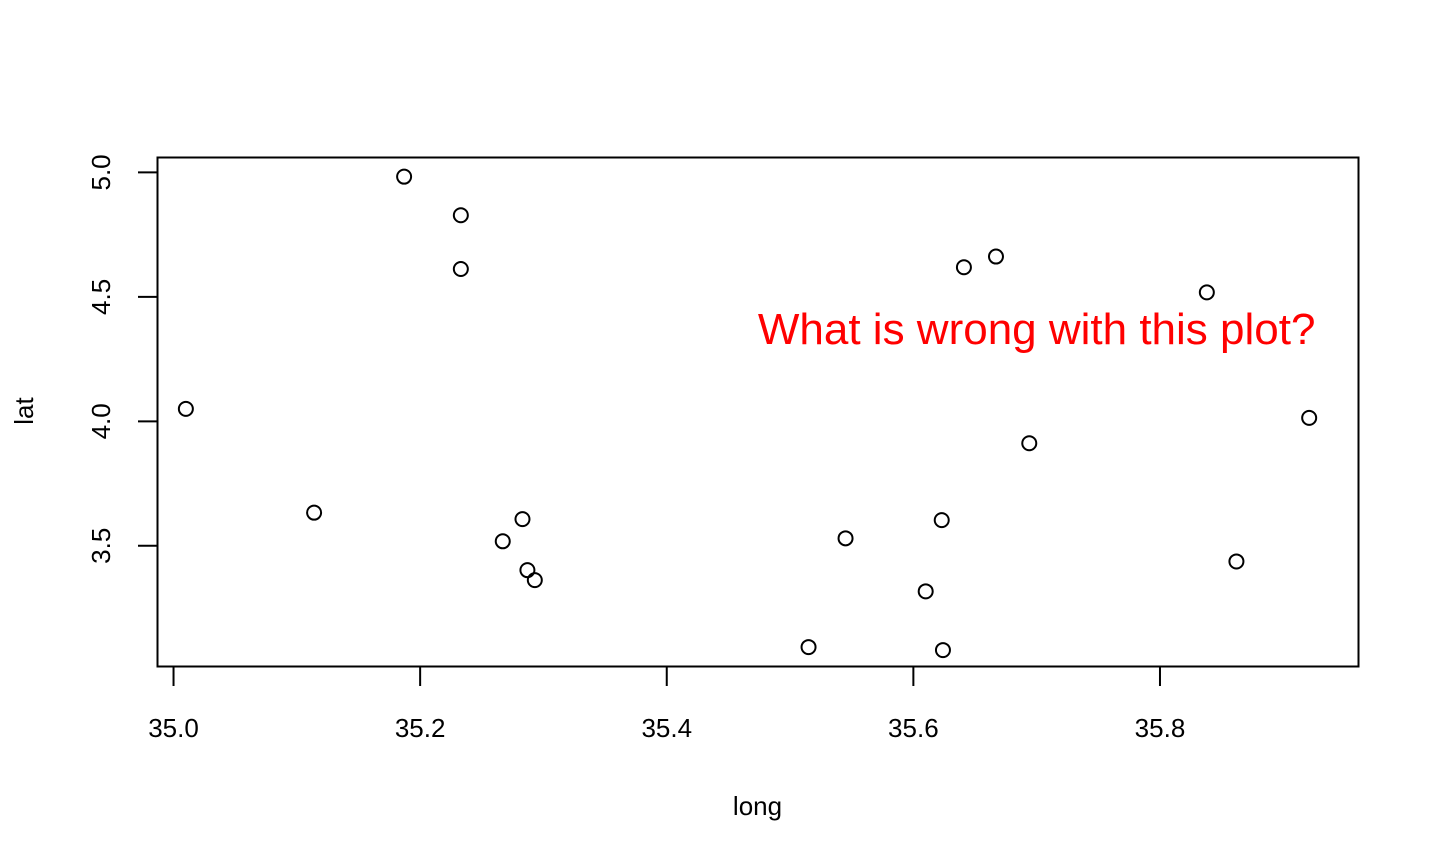  Describe the element at coordinates (1037, 329) in the screenshot. I see `annotation-text: What is wrong with this plot?` at that location.